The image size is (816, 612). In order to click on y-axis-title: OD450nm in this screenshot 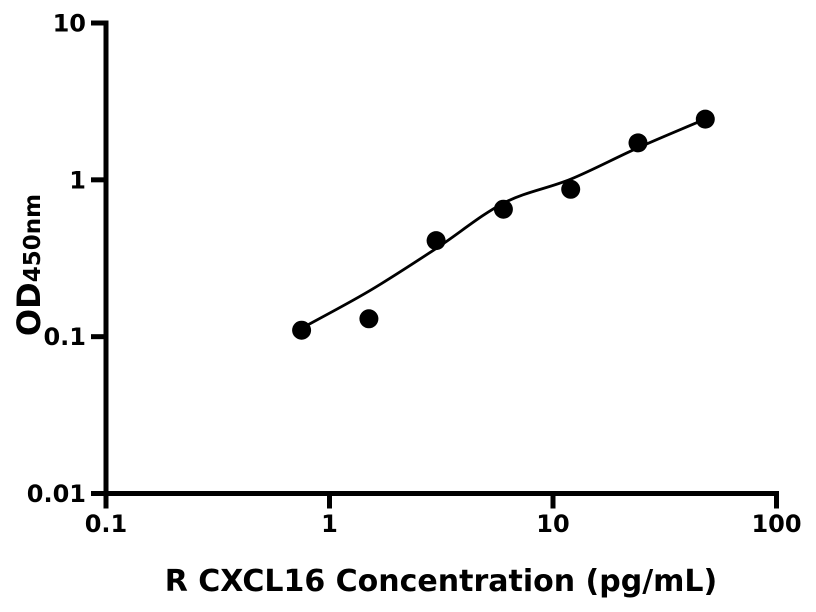, I will do `click(29, 265)`.